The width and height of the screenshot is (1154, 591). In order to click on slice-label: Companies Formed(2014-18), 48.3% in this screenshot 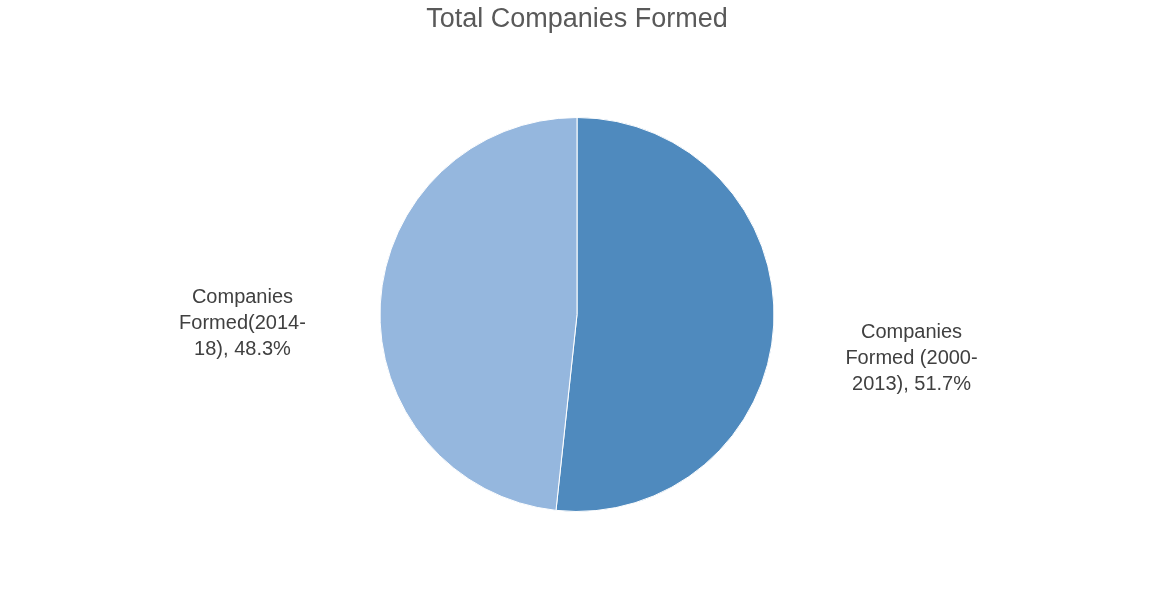, I will do `click(242, 321)`.